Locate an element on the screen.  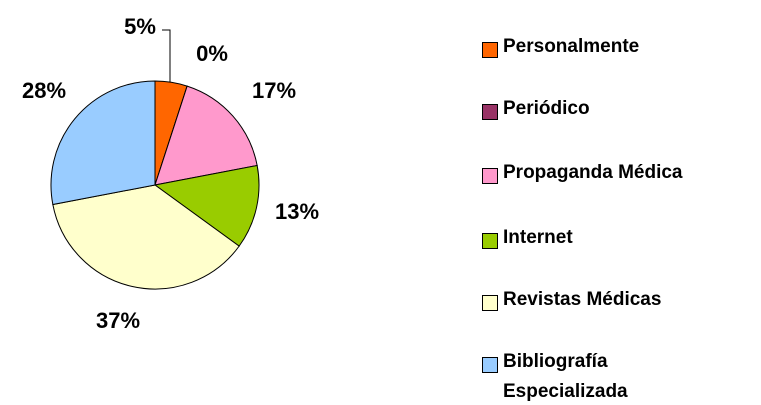
leader-line is located at coordinates (166, 55).